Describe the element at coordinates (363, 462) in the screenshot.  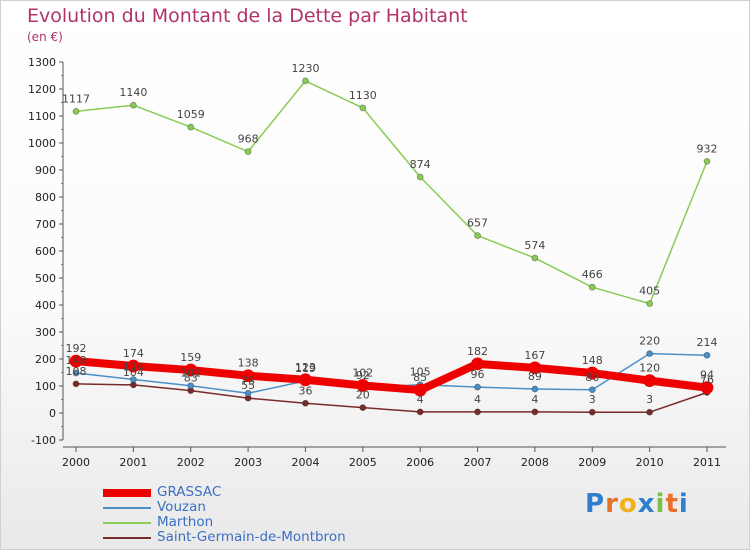
I see `x-tick-label: 2005` at that location.